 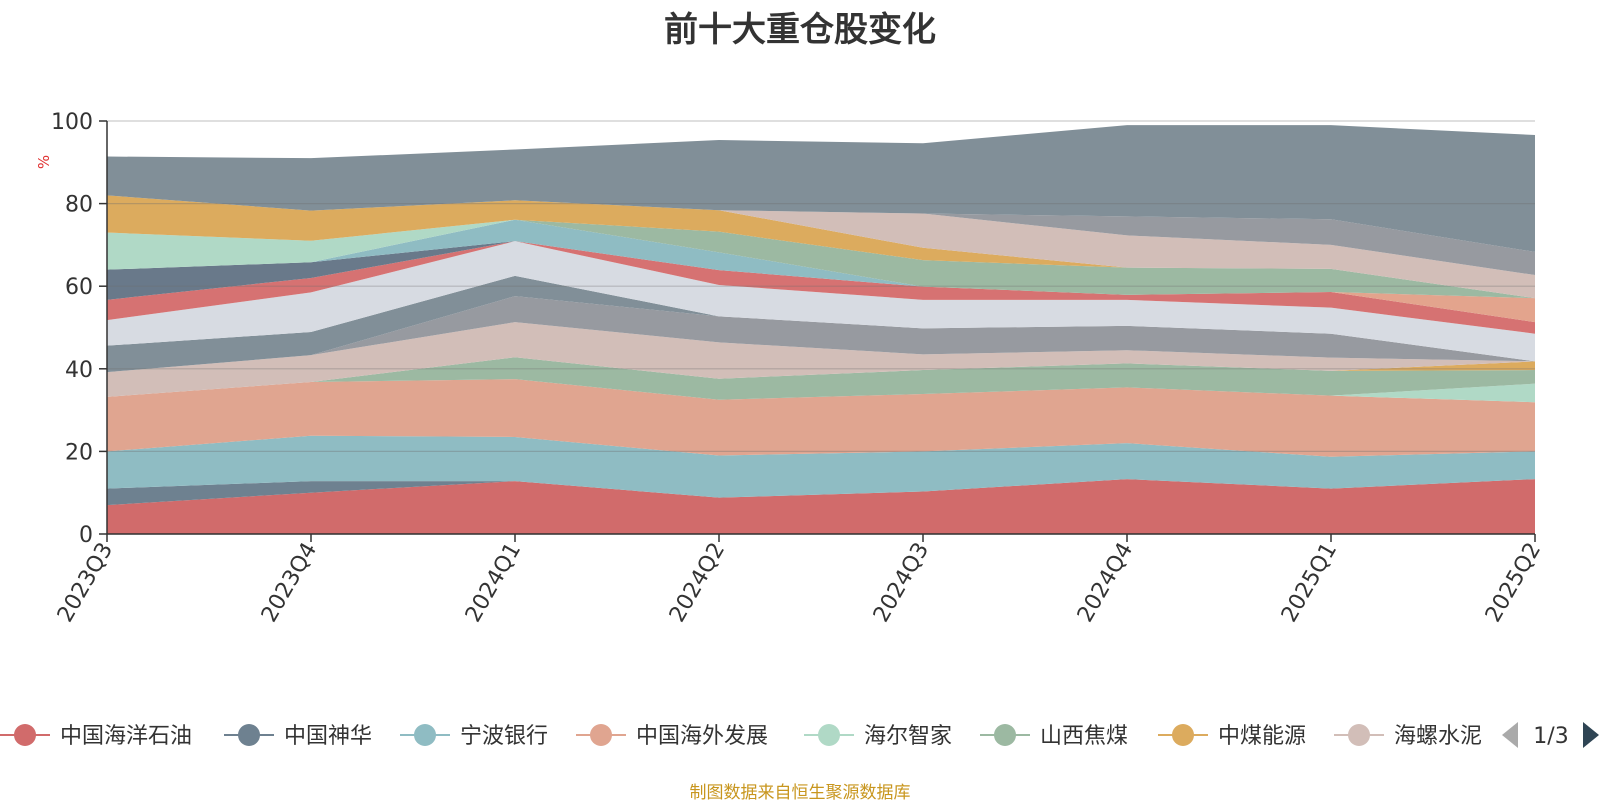 What do you see at coordinates (44, 162) in the screenshot?
I see `y-axis-label: %` at bounding box center [44, 162].